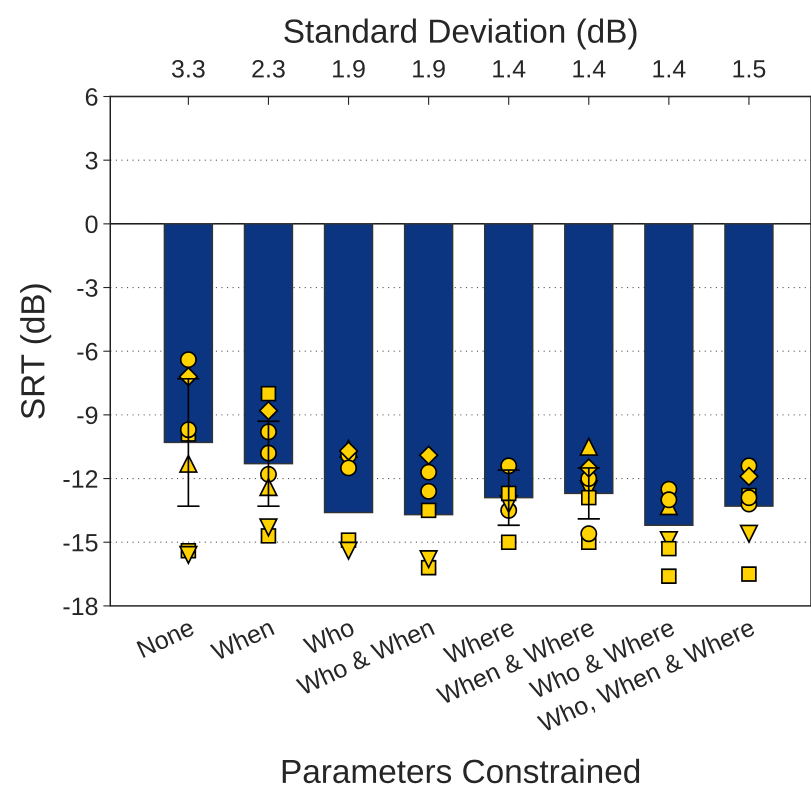  Describe the element at coordinates (268, 69) in the screenshot. I see `annotation: 2.3` at that location.